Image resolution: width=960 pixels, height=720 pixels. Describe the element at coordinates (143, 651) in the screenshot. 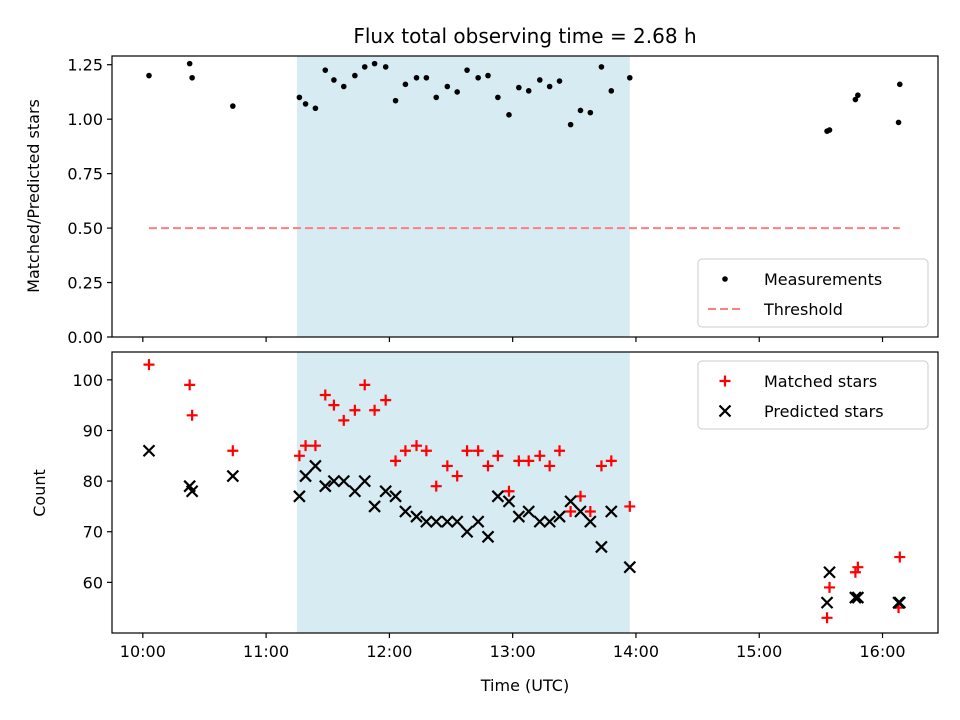

I see `x-tick-label: 10:00` at that location.